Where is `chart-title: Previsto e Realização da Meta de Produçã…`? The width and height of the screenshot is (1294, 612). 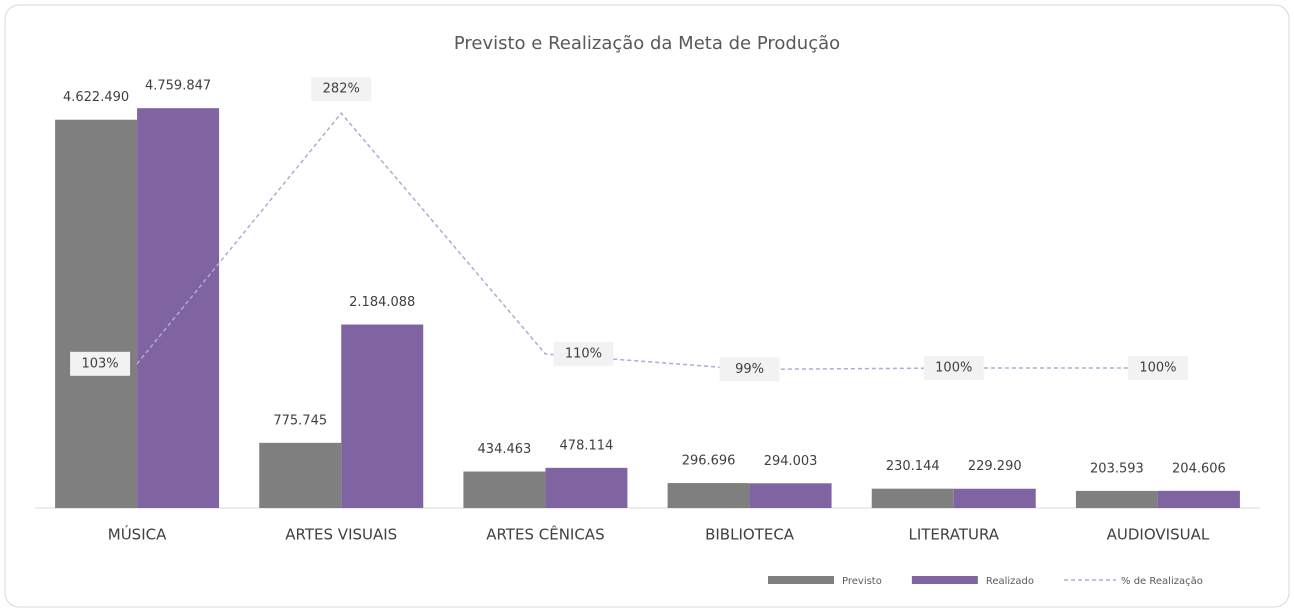
chart-title: Previsto e Realização da Meta de Produçã… is located at coordinates (647, 43).